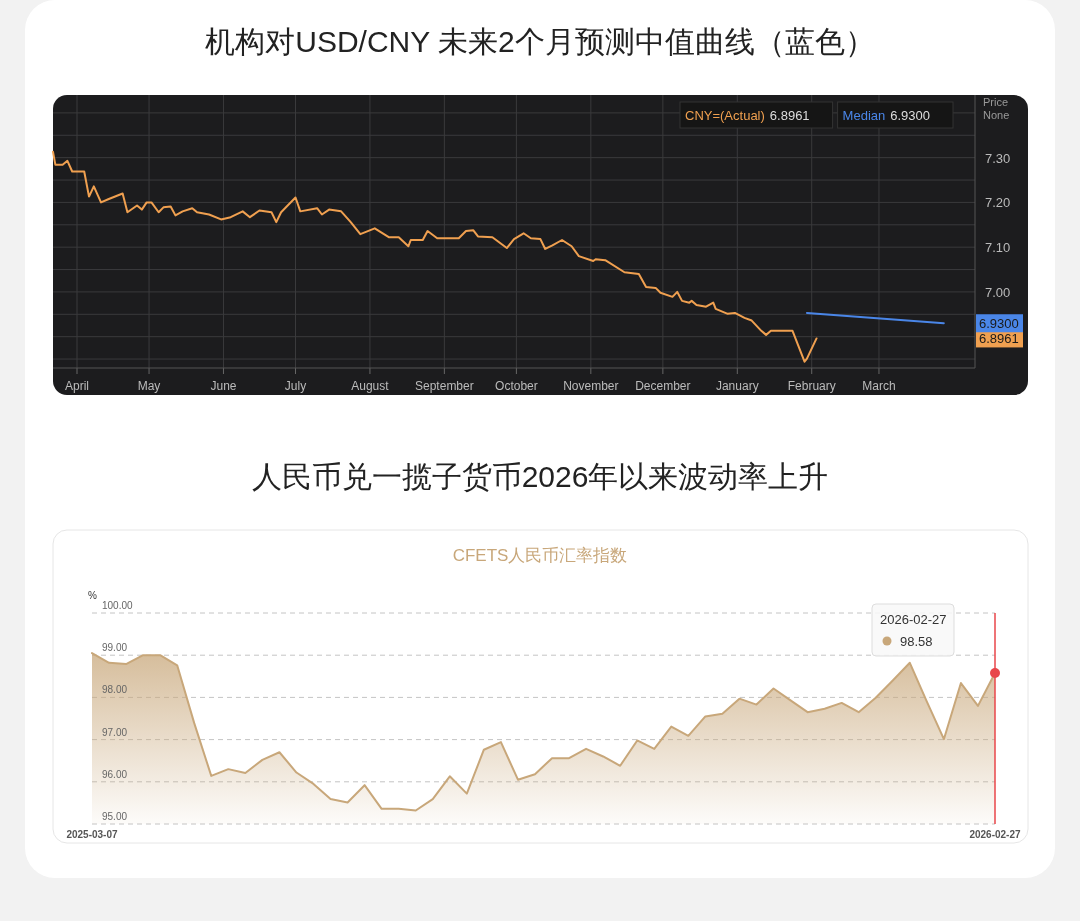 This screenshot has width=1080, height=921. What do you see at coordinates (737, 386) in the screenshot?
I see `x-tick-label: January` at bounding box center [737, 386].